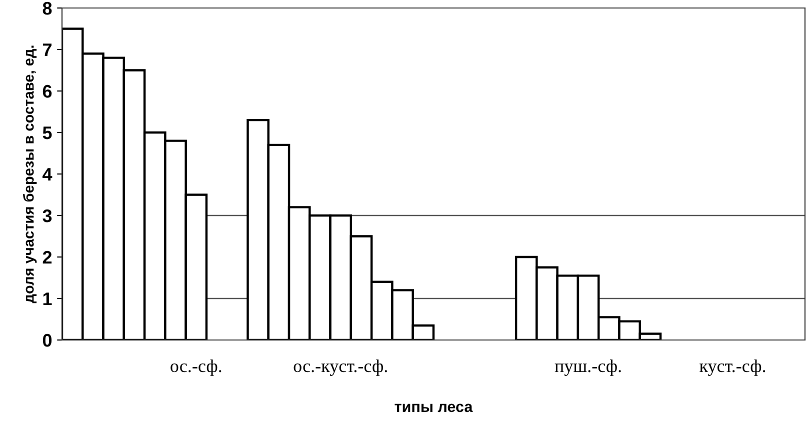 The image size is (806, 427). Describe the element at coordinates (47, 299) in the screenshot. I see `y-tick-label: 1` at that location.